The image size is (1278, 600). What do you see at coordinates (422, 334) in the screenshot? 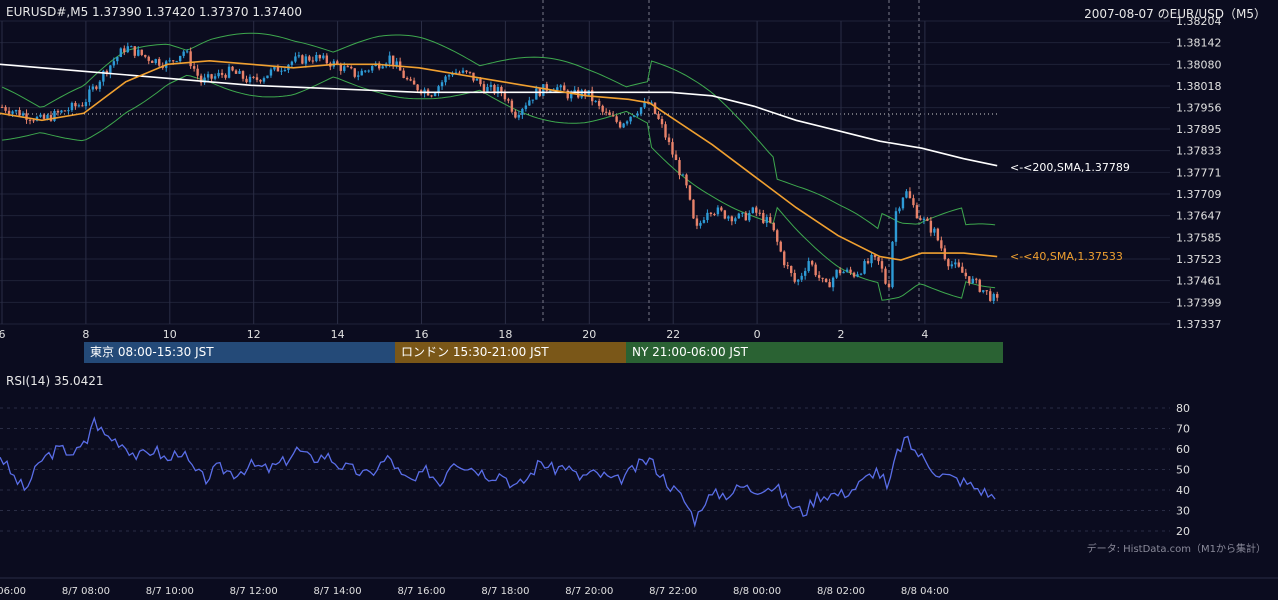
I see `hour-tick-label: 16` at bounding box center [422, 334].